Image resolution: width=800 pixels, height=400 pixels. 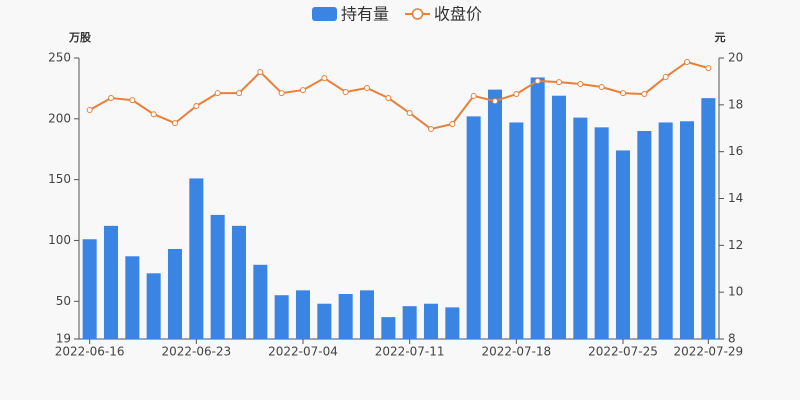 What do you see at coordinates (365, 14) in the screenshot?
I see `legend-label: 持有量` at bounding box center [365, 14].